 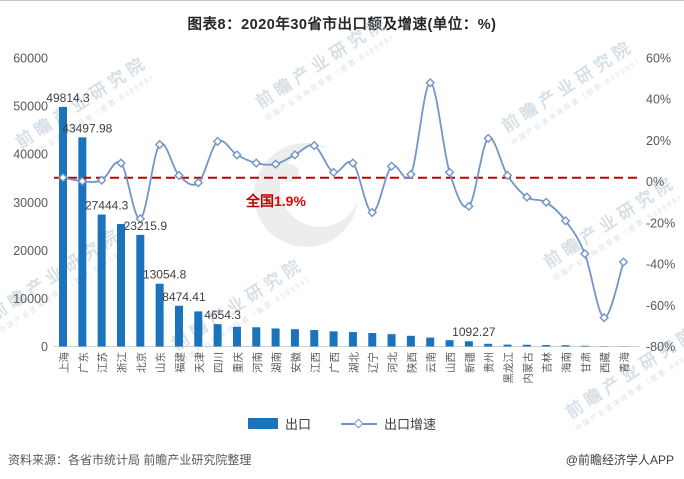 What do you see at coordinates (335, 362) in the screenshot?
I see `x-label-广西: 广西` at bounding box center [335, 362].